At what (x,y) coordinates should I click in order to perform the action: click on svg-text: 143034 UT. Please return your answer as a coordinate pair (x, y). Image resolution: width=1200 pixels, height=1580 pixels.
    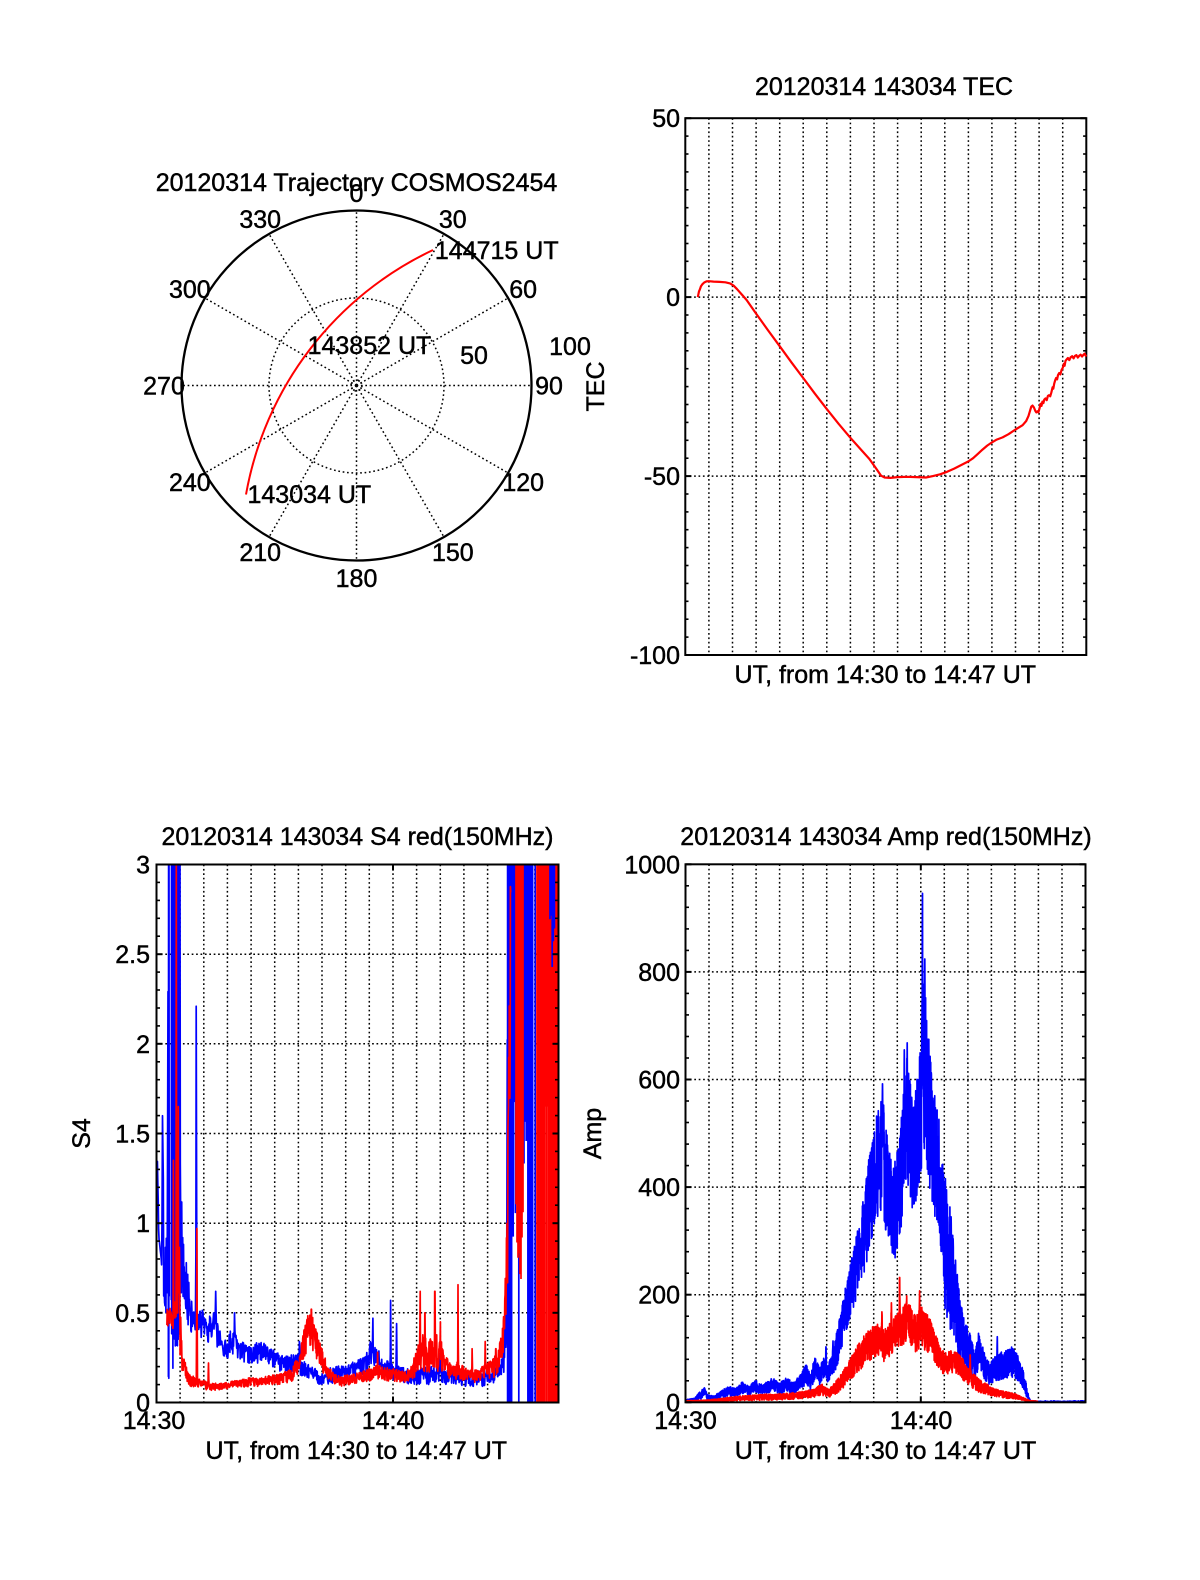
    Looking at the image, I should click on (310, 495).